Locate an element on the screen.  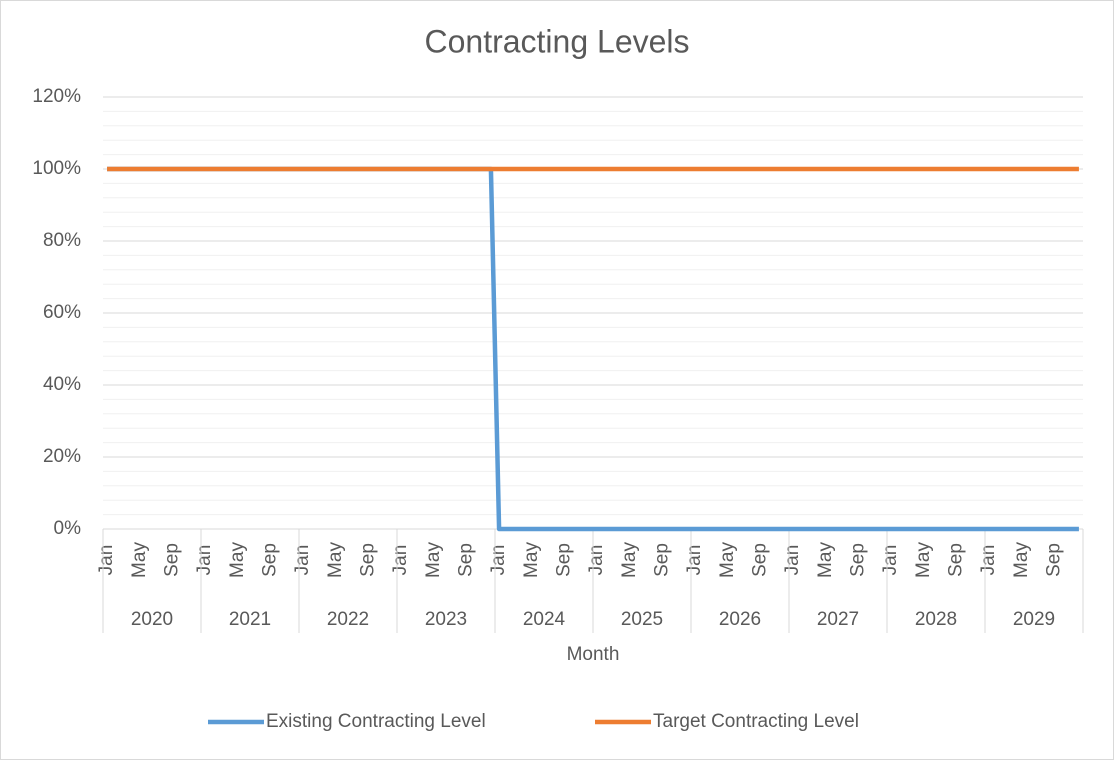
x-axis-title: Month is located at coordinates (593, 654).